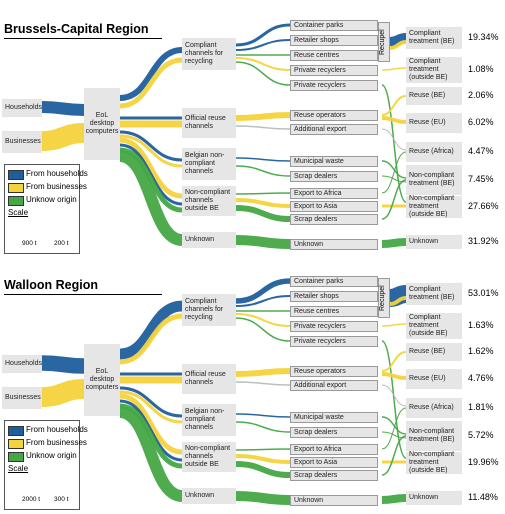 This screenshot has height=514, width=505. I want to click on recupel-box: Recupel, so click(384, 42).